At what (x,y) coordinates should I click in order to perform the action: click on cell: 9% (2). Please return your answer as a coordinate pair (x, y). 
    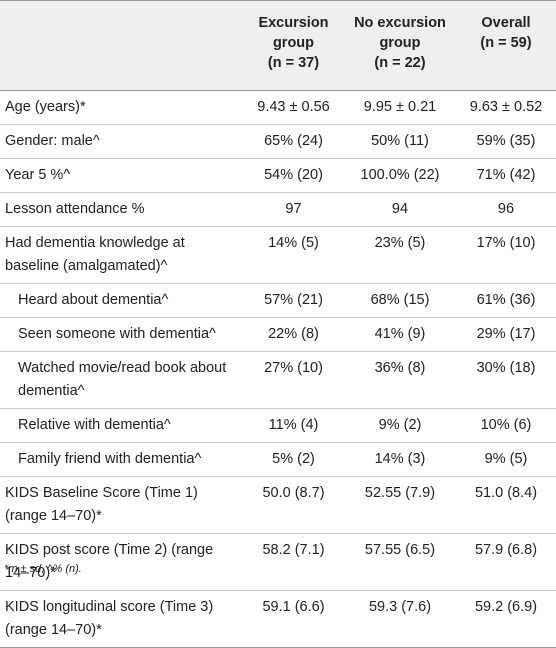
    Looking at the image, I should click on (400, 425).